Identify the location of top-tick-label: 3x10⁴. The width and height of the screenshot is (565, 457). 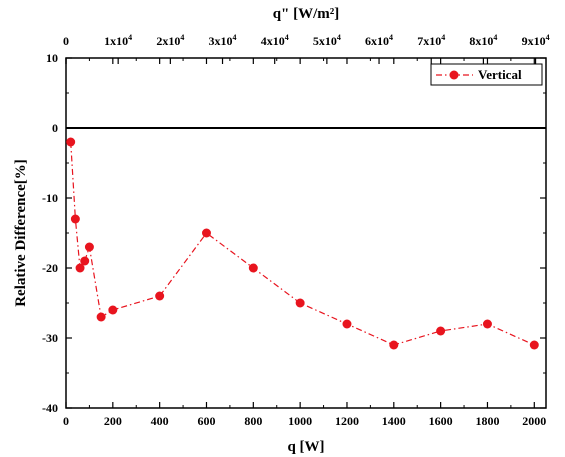
(223, 40).